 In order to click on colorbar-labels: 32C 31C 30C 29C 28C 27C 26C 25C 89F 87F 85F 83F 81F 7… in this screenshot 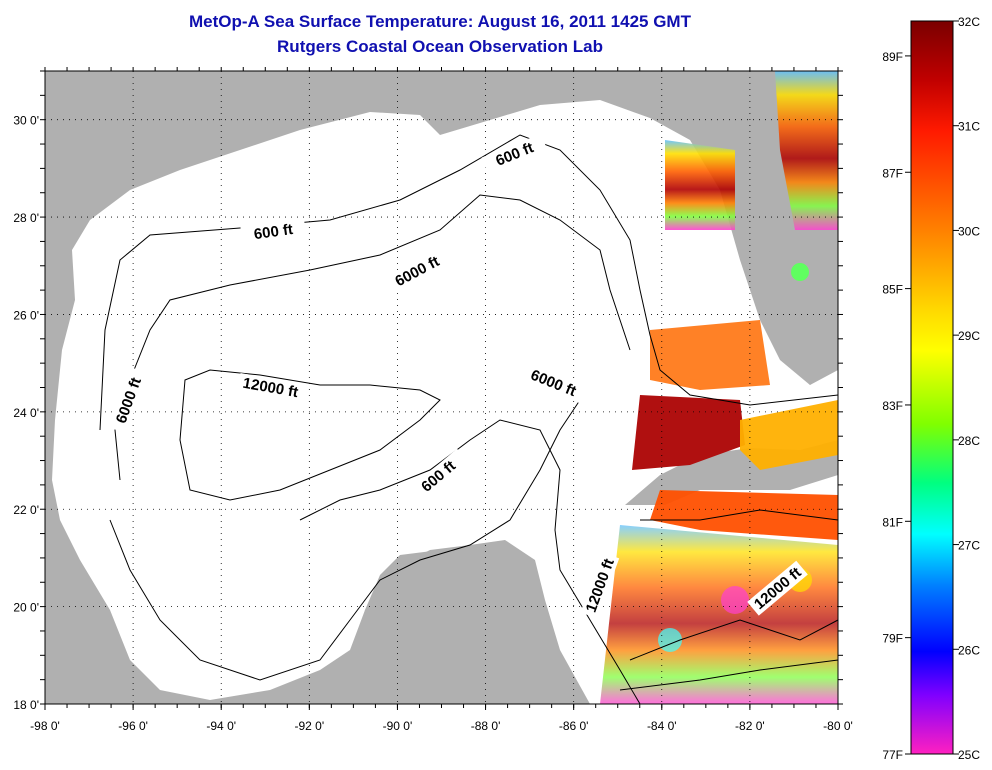, I will do `click(931, 388)`.